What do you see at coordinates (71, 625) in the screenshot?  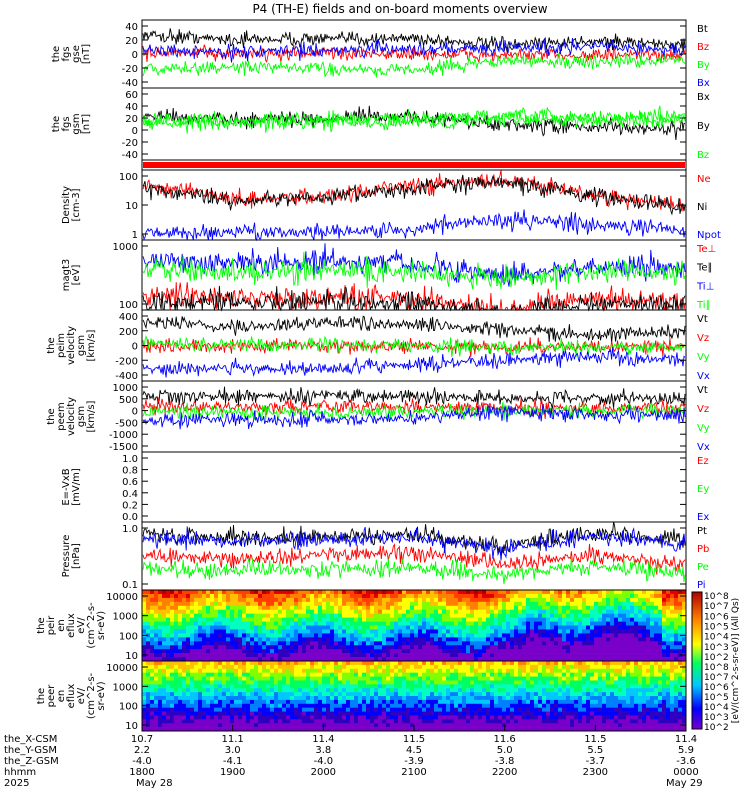 I see `panel-ylabel-line: eflux` at bounding box center [71, 625].